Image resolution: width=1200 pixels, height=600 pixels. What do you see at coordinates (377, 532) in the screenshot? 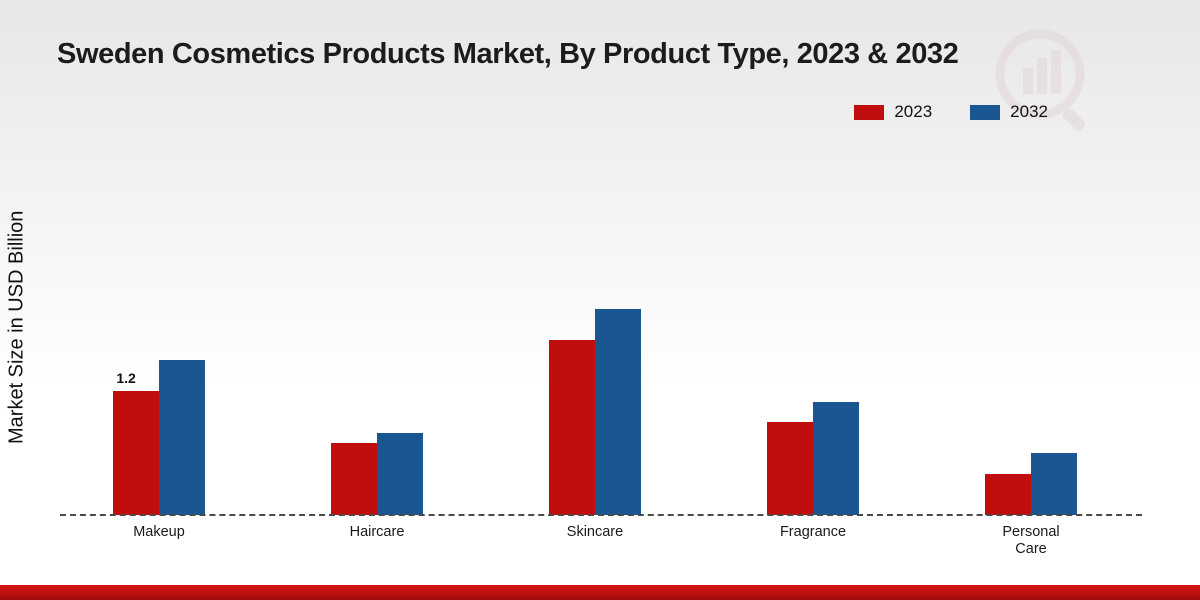
I see `category-label-haircare: Haircare` at bounding box center [377, 532].